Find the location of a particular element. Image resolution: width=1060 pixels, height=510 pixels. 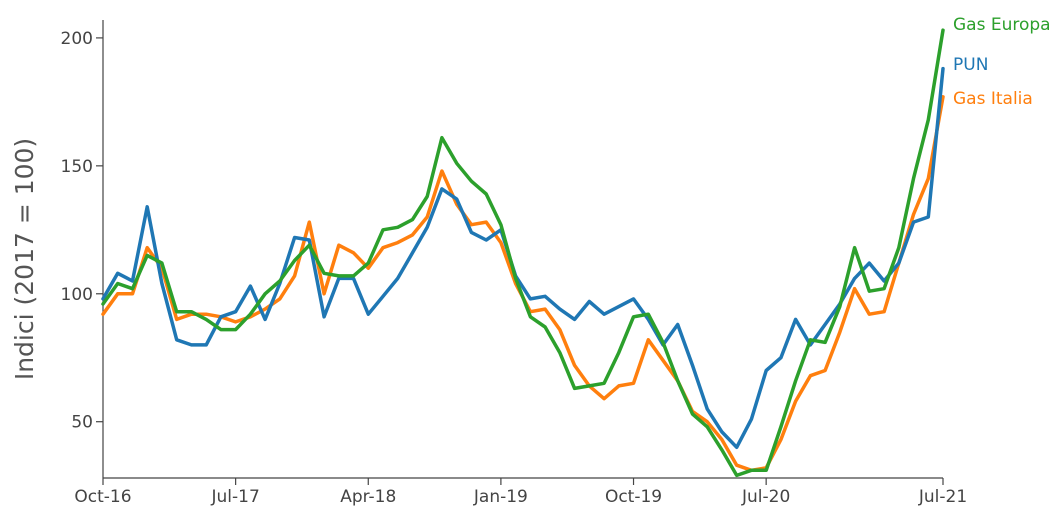

x-tick-label: Oct-19 is located at coordinates (633, 497).